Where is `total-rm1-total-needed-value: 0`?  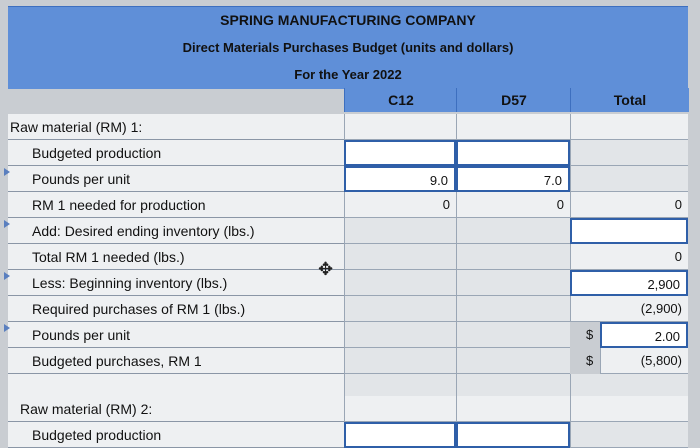 total-rm1-total-needed-value: 0 is located at coordinates (629, 257).